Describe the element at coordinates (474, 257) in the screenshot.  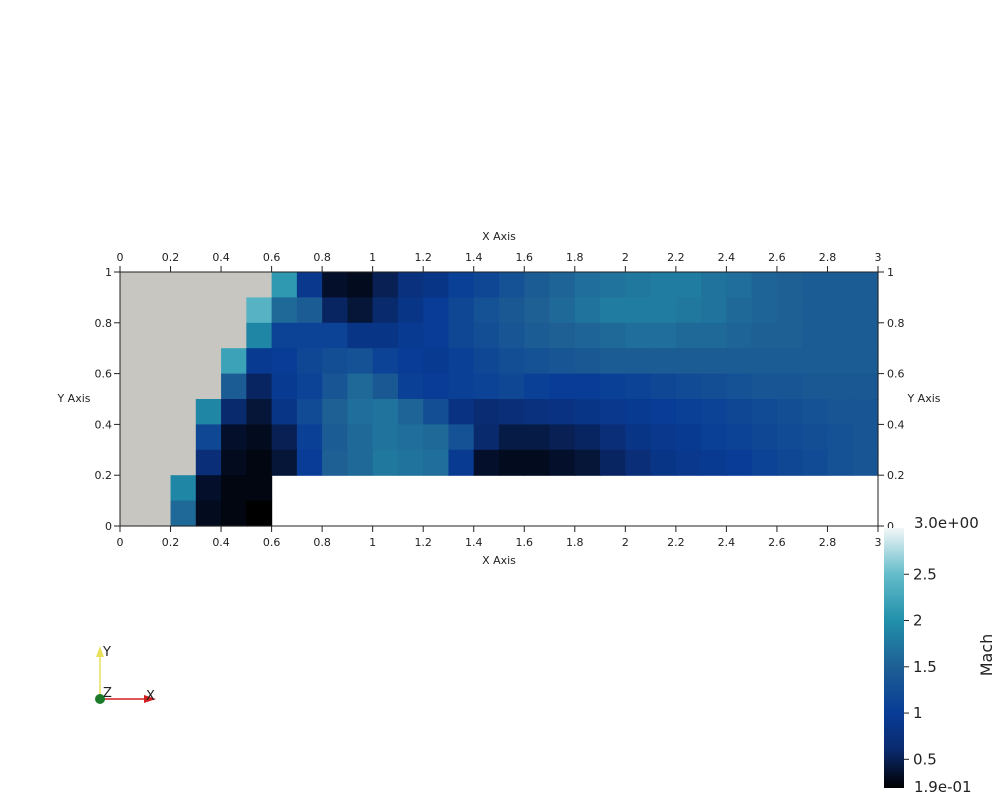
I see `top-x-tick-label: 1.4` at that location.